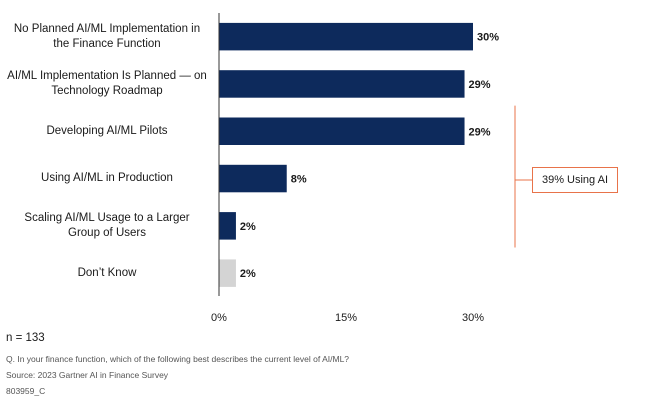 Image resolution: width=650 pixels, height=404 pixels. I want to click on category-label-5: Don’t Know, so click(107, 272).